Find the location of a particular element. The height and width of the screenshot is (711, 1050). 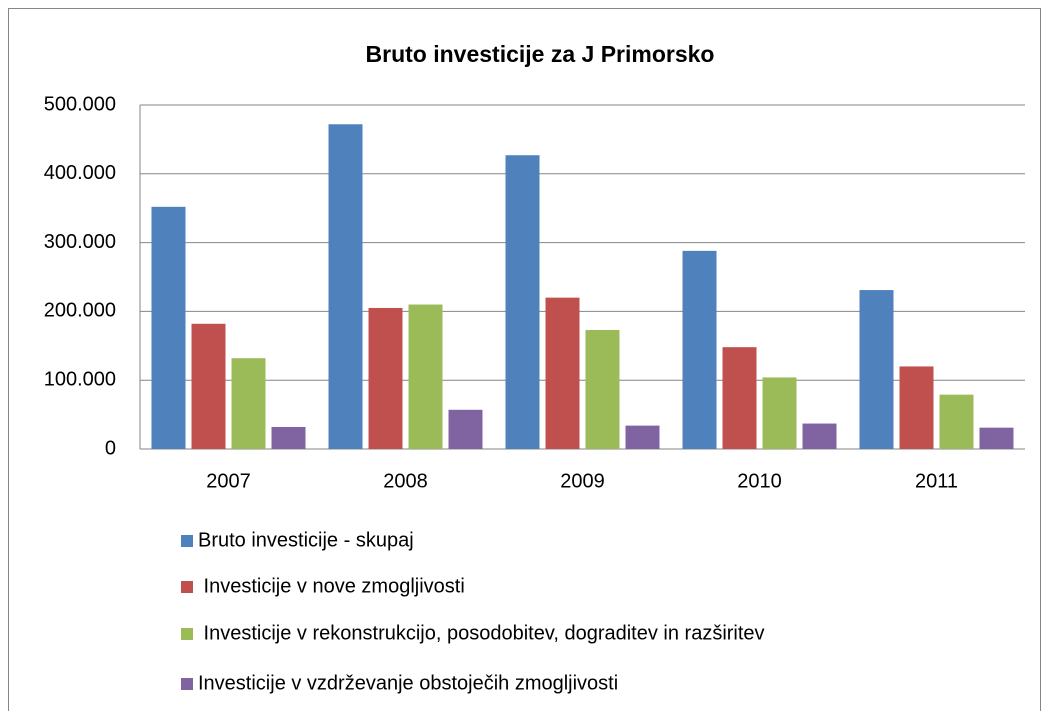

x-tick-label: 2009 is located at coordinates (582, 481).